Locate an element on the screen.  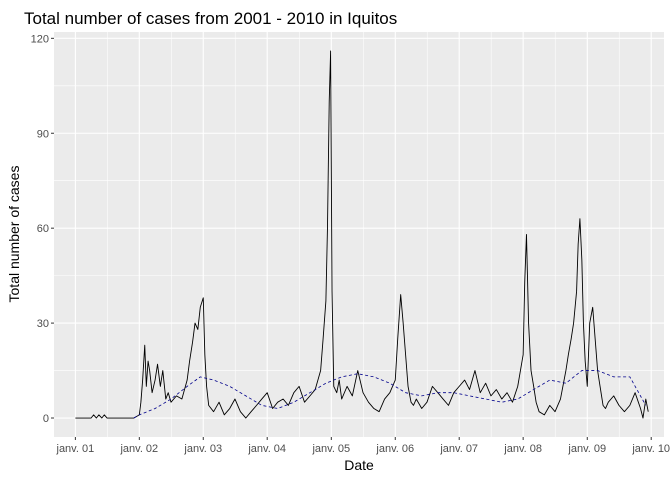
x-tick-label: janv. 07 is located at coordinates (458, 449).